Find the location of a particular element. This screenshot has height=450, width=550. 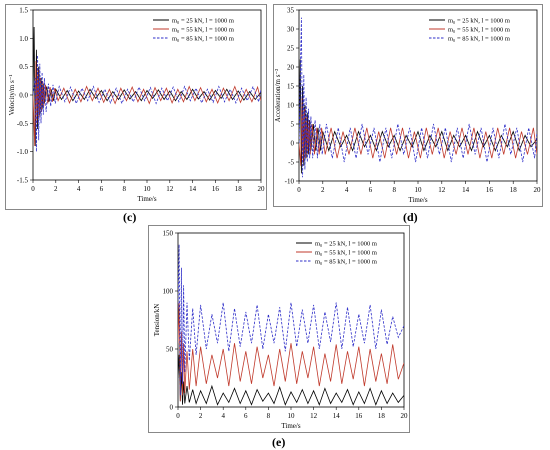

tension-x-tick-label: 4 is located at coordinates (223, 416).